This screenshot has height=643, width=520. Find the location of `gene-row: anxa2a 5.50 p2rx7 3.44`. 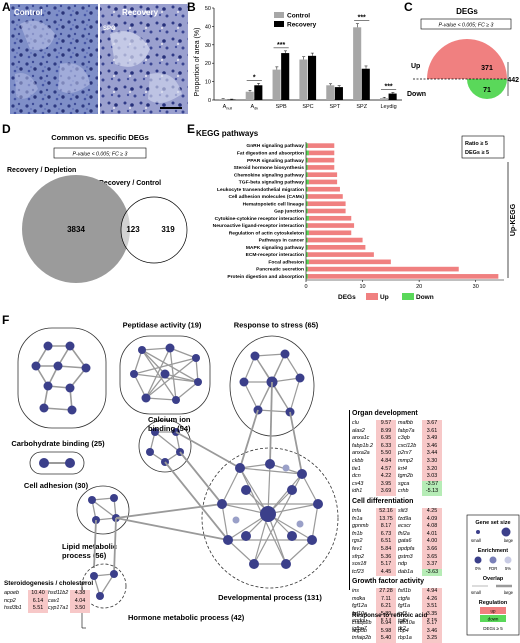

gene-row: anxa2a 5.50 p2rx7 3.44 is located at coordinates (397, 454).